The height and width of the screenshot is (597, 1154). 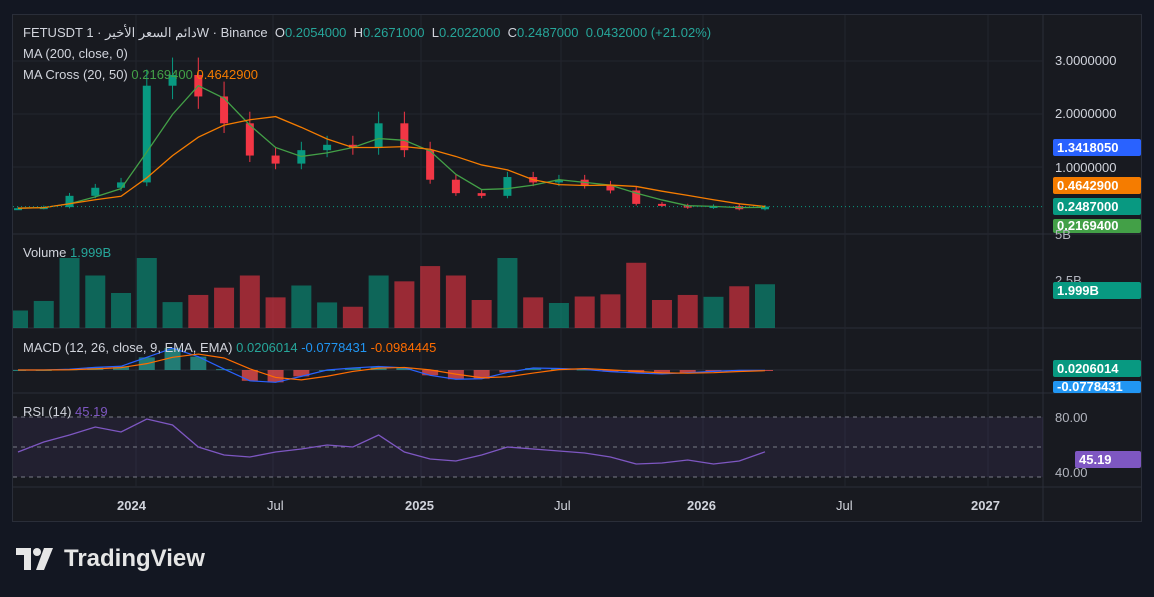 I want to click on time-label-2024: 2024, so click(x=131, y=505).